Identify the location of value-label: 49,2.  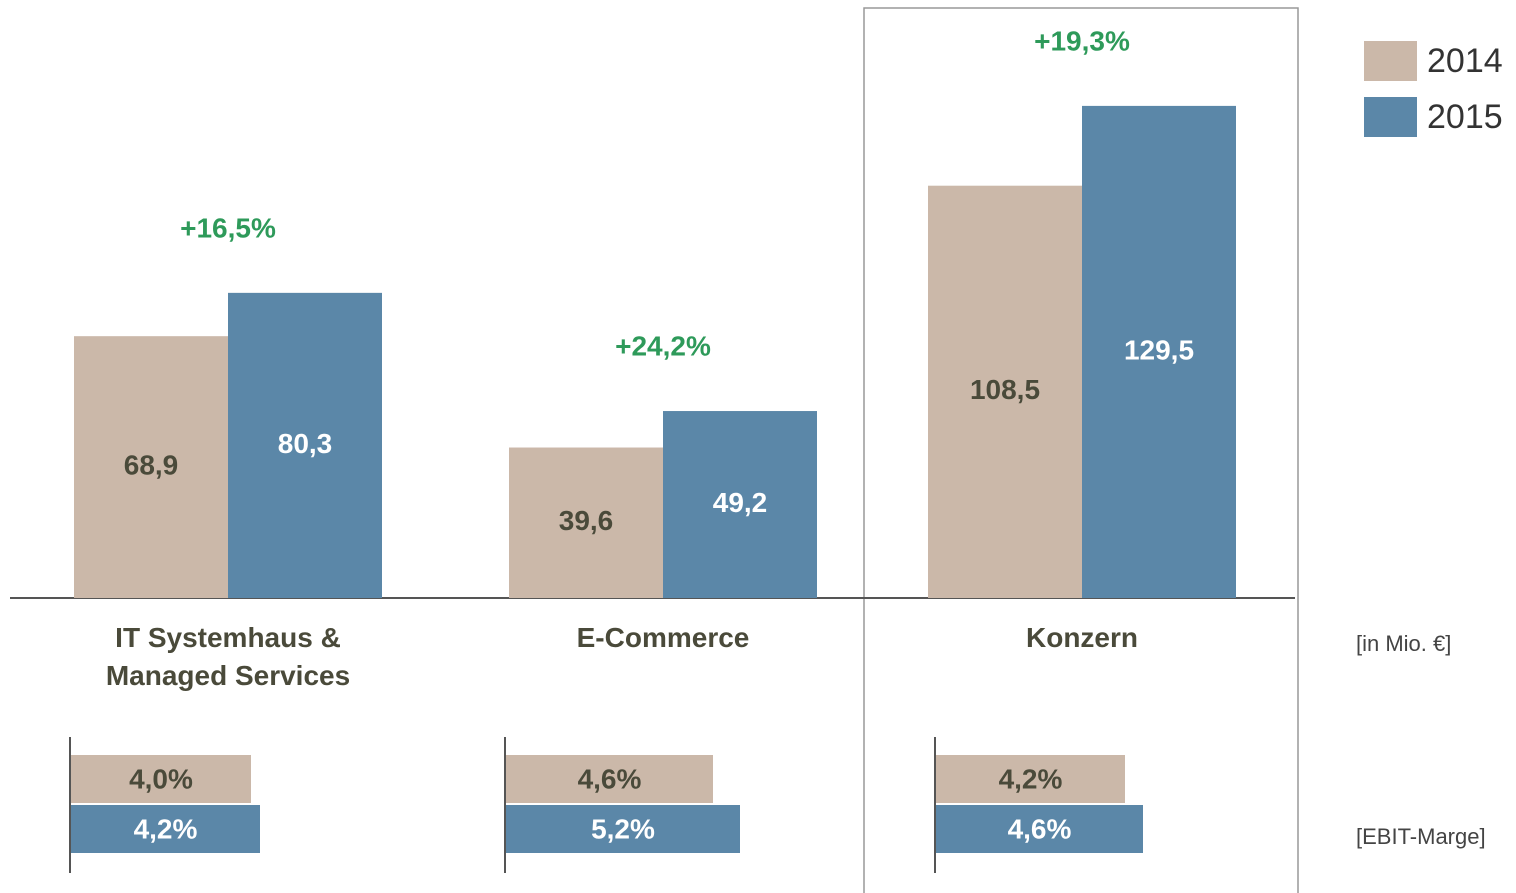
(740, 502).